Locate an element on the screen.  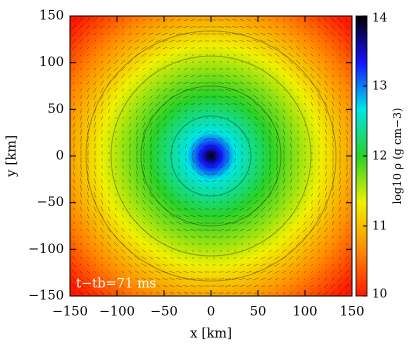
colorbar-tick-label: 10 is located at coordinates (379, 294).